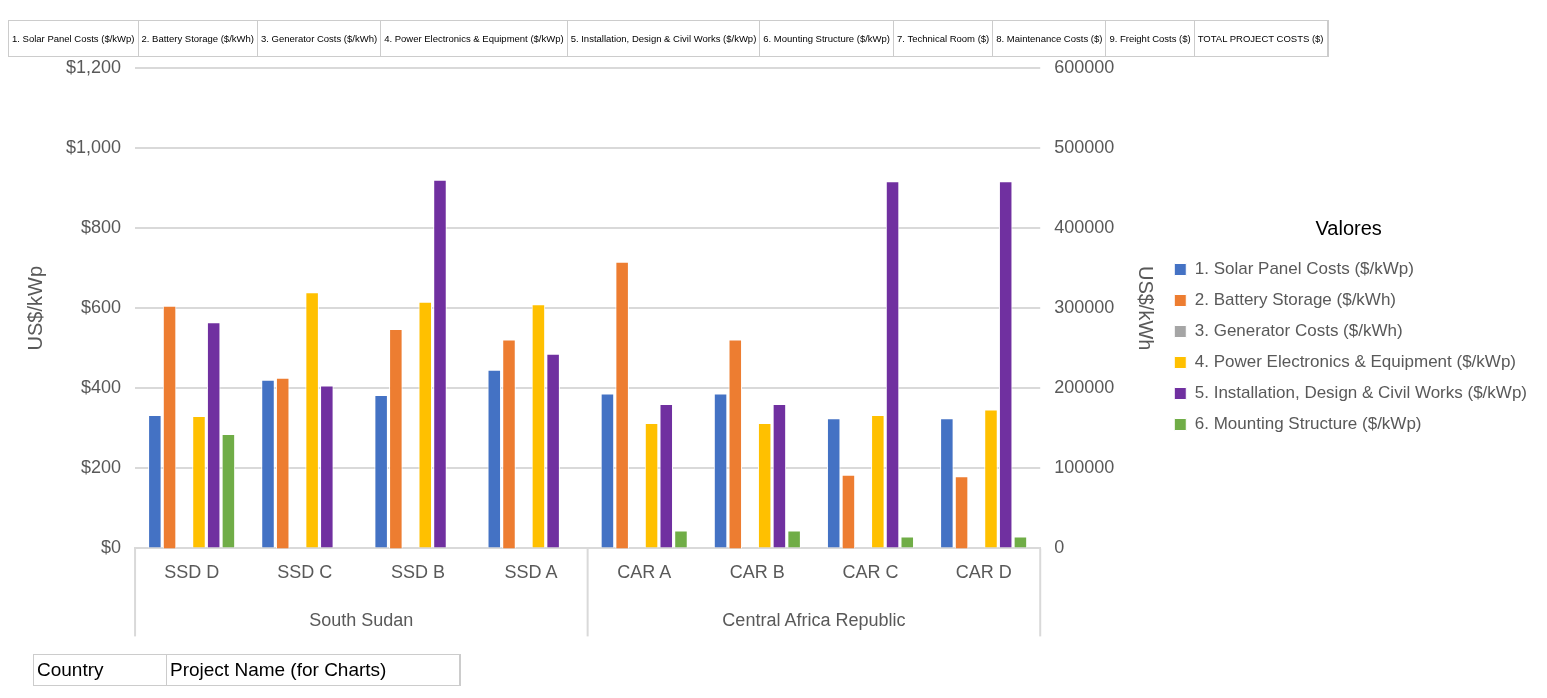 This screenshot has height=698, width=1547. What do you see at coordinates (827, 38) in the screenshot?
I see `text: 6. Mounting Structure ($/kWp)` at bounding box center [827, 38].